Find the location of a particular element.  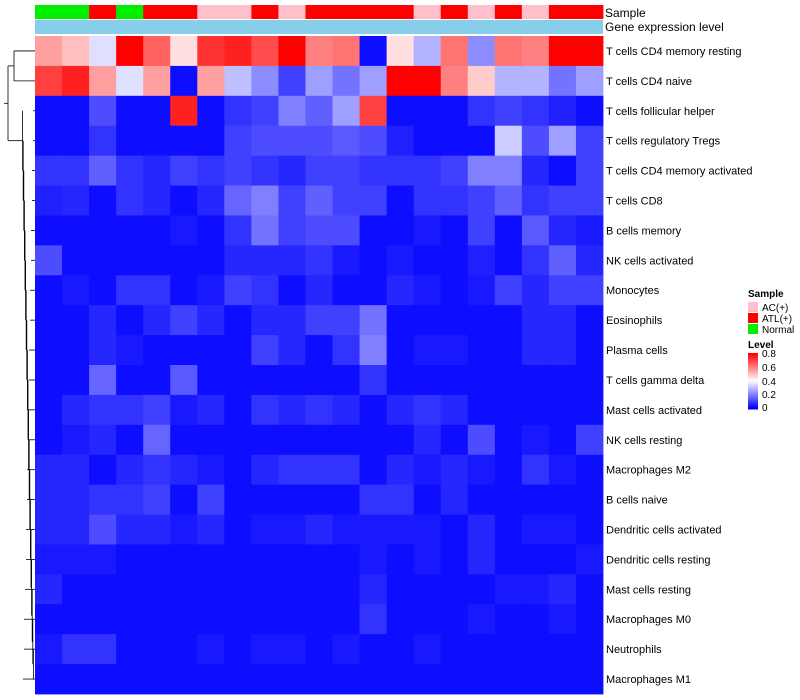

annotation-label-sample: Sample is located at coordinates (625, 13).